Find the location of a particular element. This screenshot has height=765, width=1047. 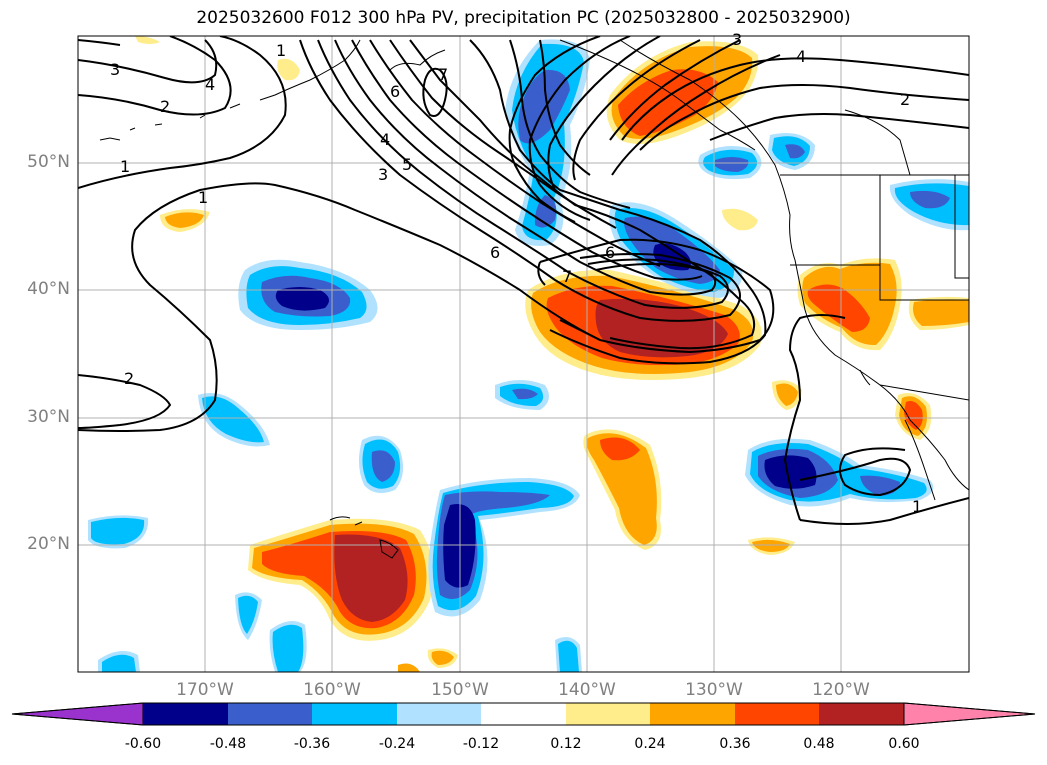

contour-label-2a: 2 is located at coordinates (165, 106).